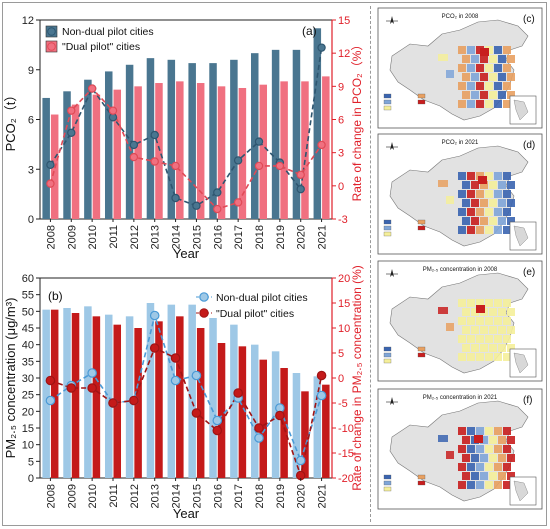 This screenshot has width=550, height=529. I want to click on north-arrow-icon, so click(392, 146).